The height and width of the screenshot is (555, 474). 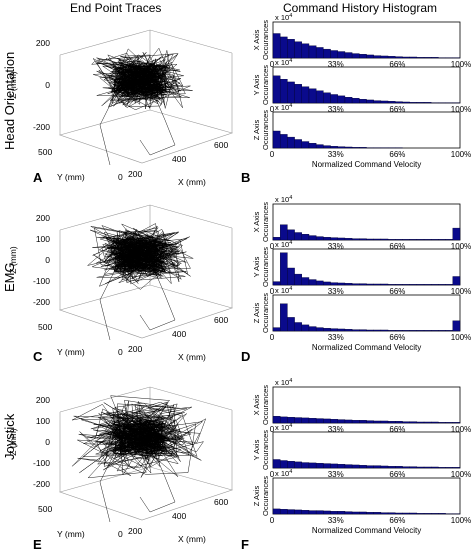 I want to click on x-tick-label: 600, so click(x=221, y=320).